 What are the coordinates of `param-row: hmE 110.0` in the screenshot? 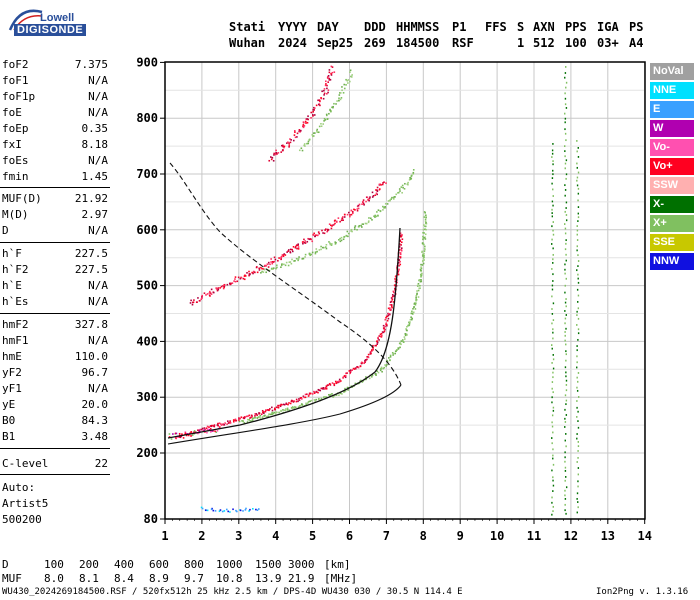 It's located at (55, 357).